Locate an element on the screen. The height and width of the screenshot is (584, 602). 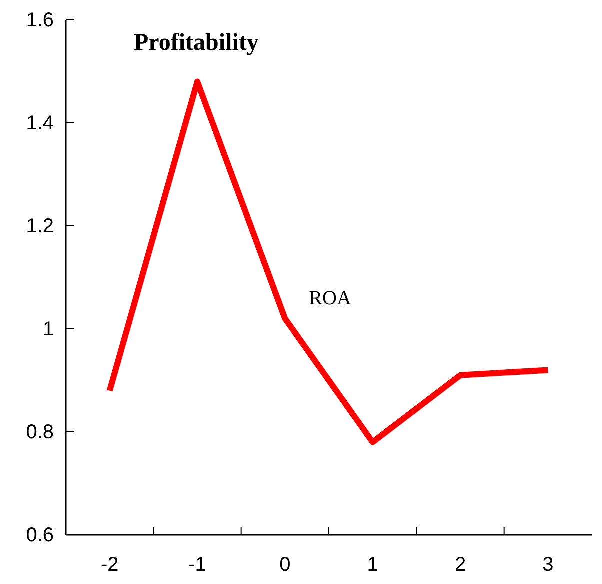
chart-title: Profitability is located at coordinates (196, 43).